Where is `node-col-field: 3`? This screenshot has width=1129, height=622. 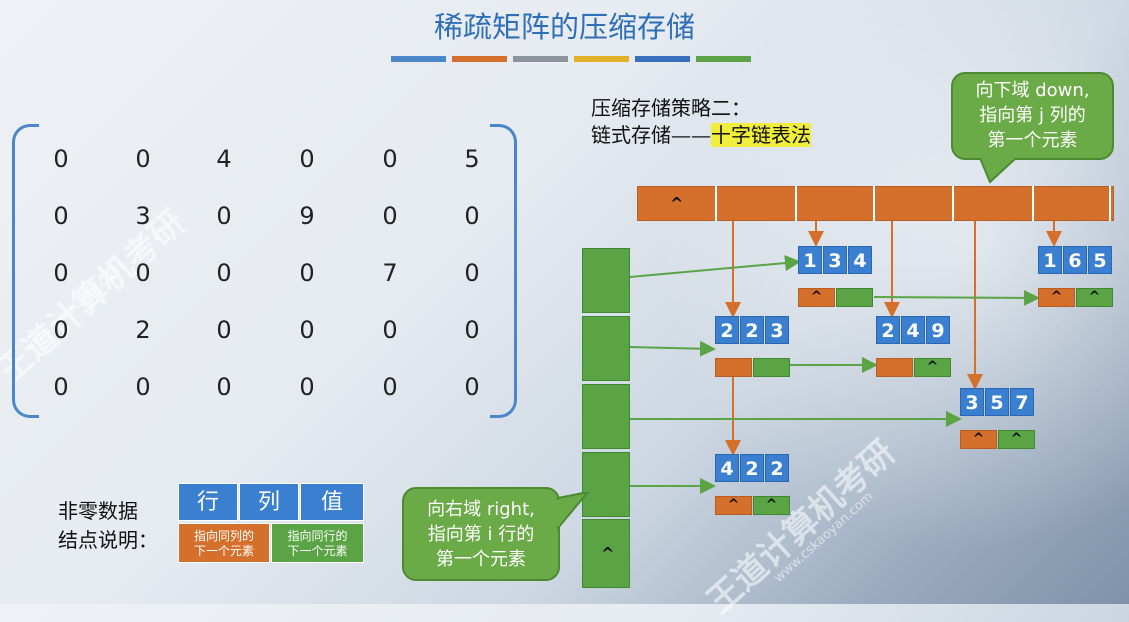
node-col-field: 3 is located at coordinates (835, 260).